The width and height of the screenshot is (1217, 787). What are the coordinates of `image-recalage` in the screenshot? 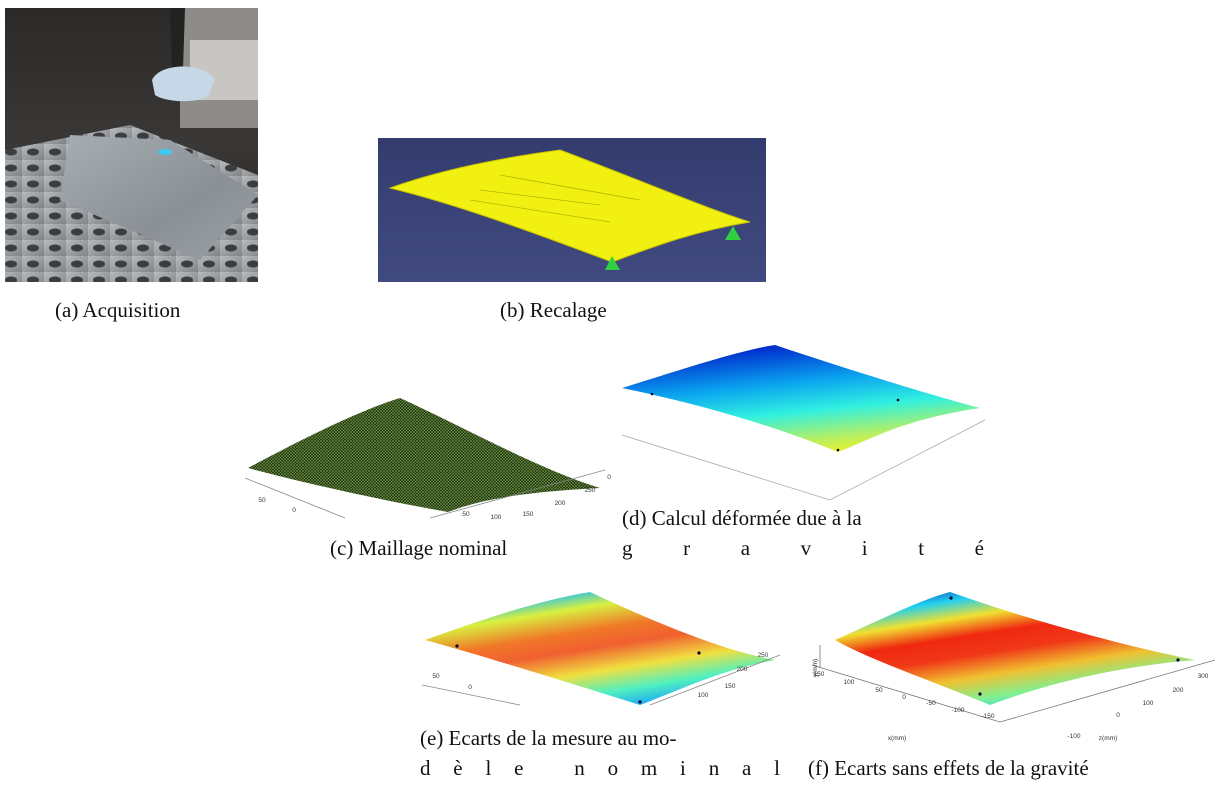 It's located at (572, 210).